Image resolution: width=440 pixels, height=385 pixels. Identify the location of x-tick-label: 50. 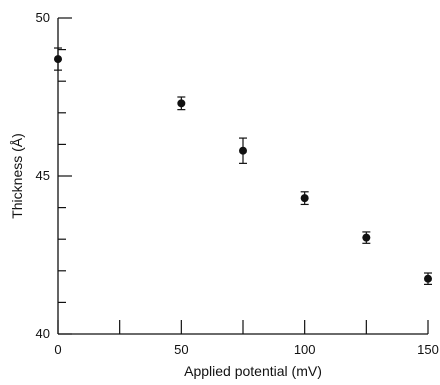
(181, 349).